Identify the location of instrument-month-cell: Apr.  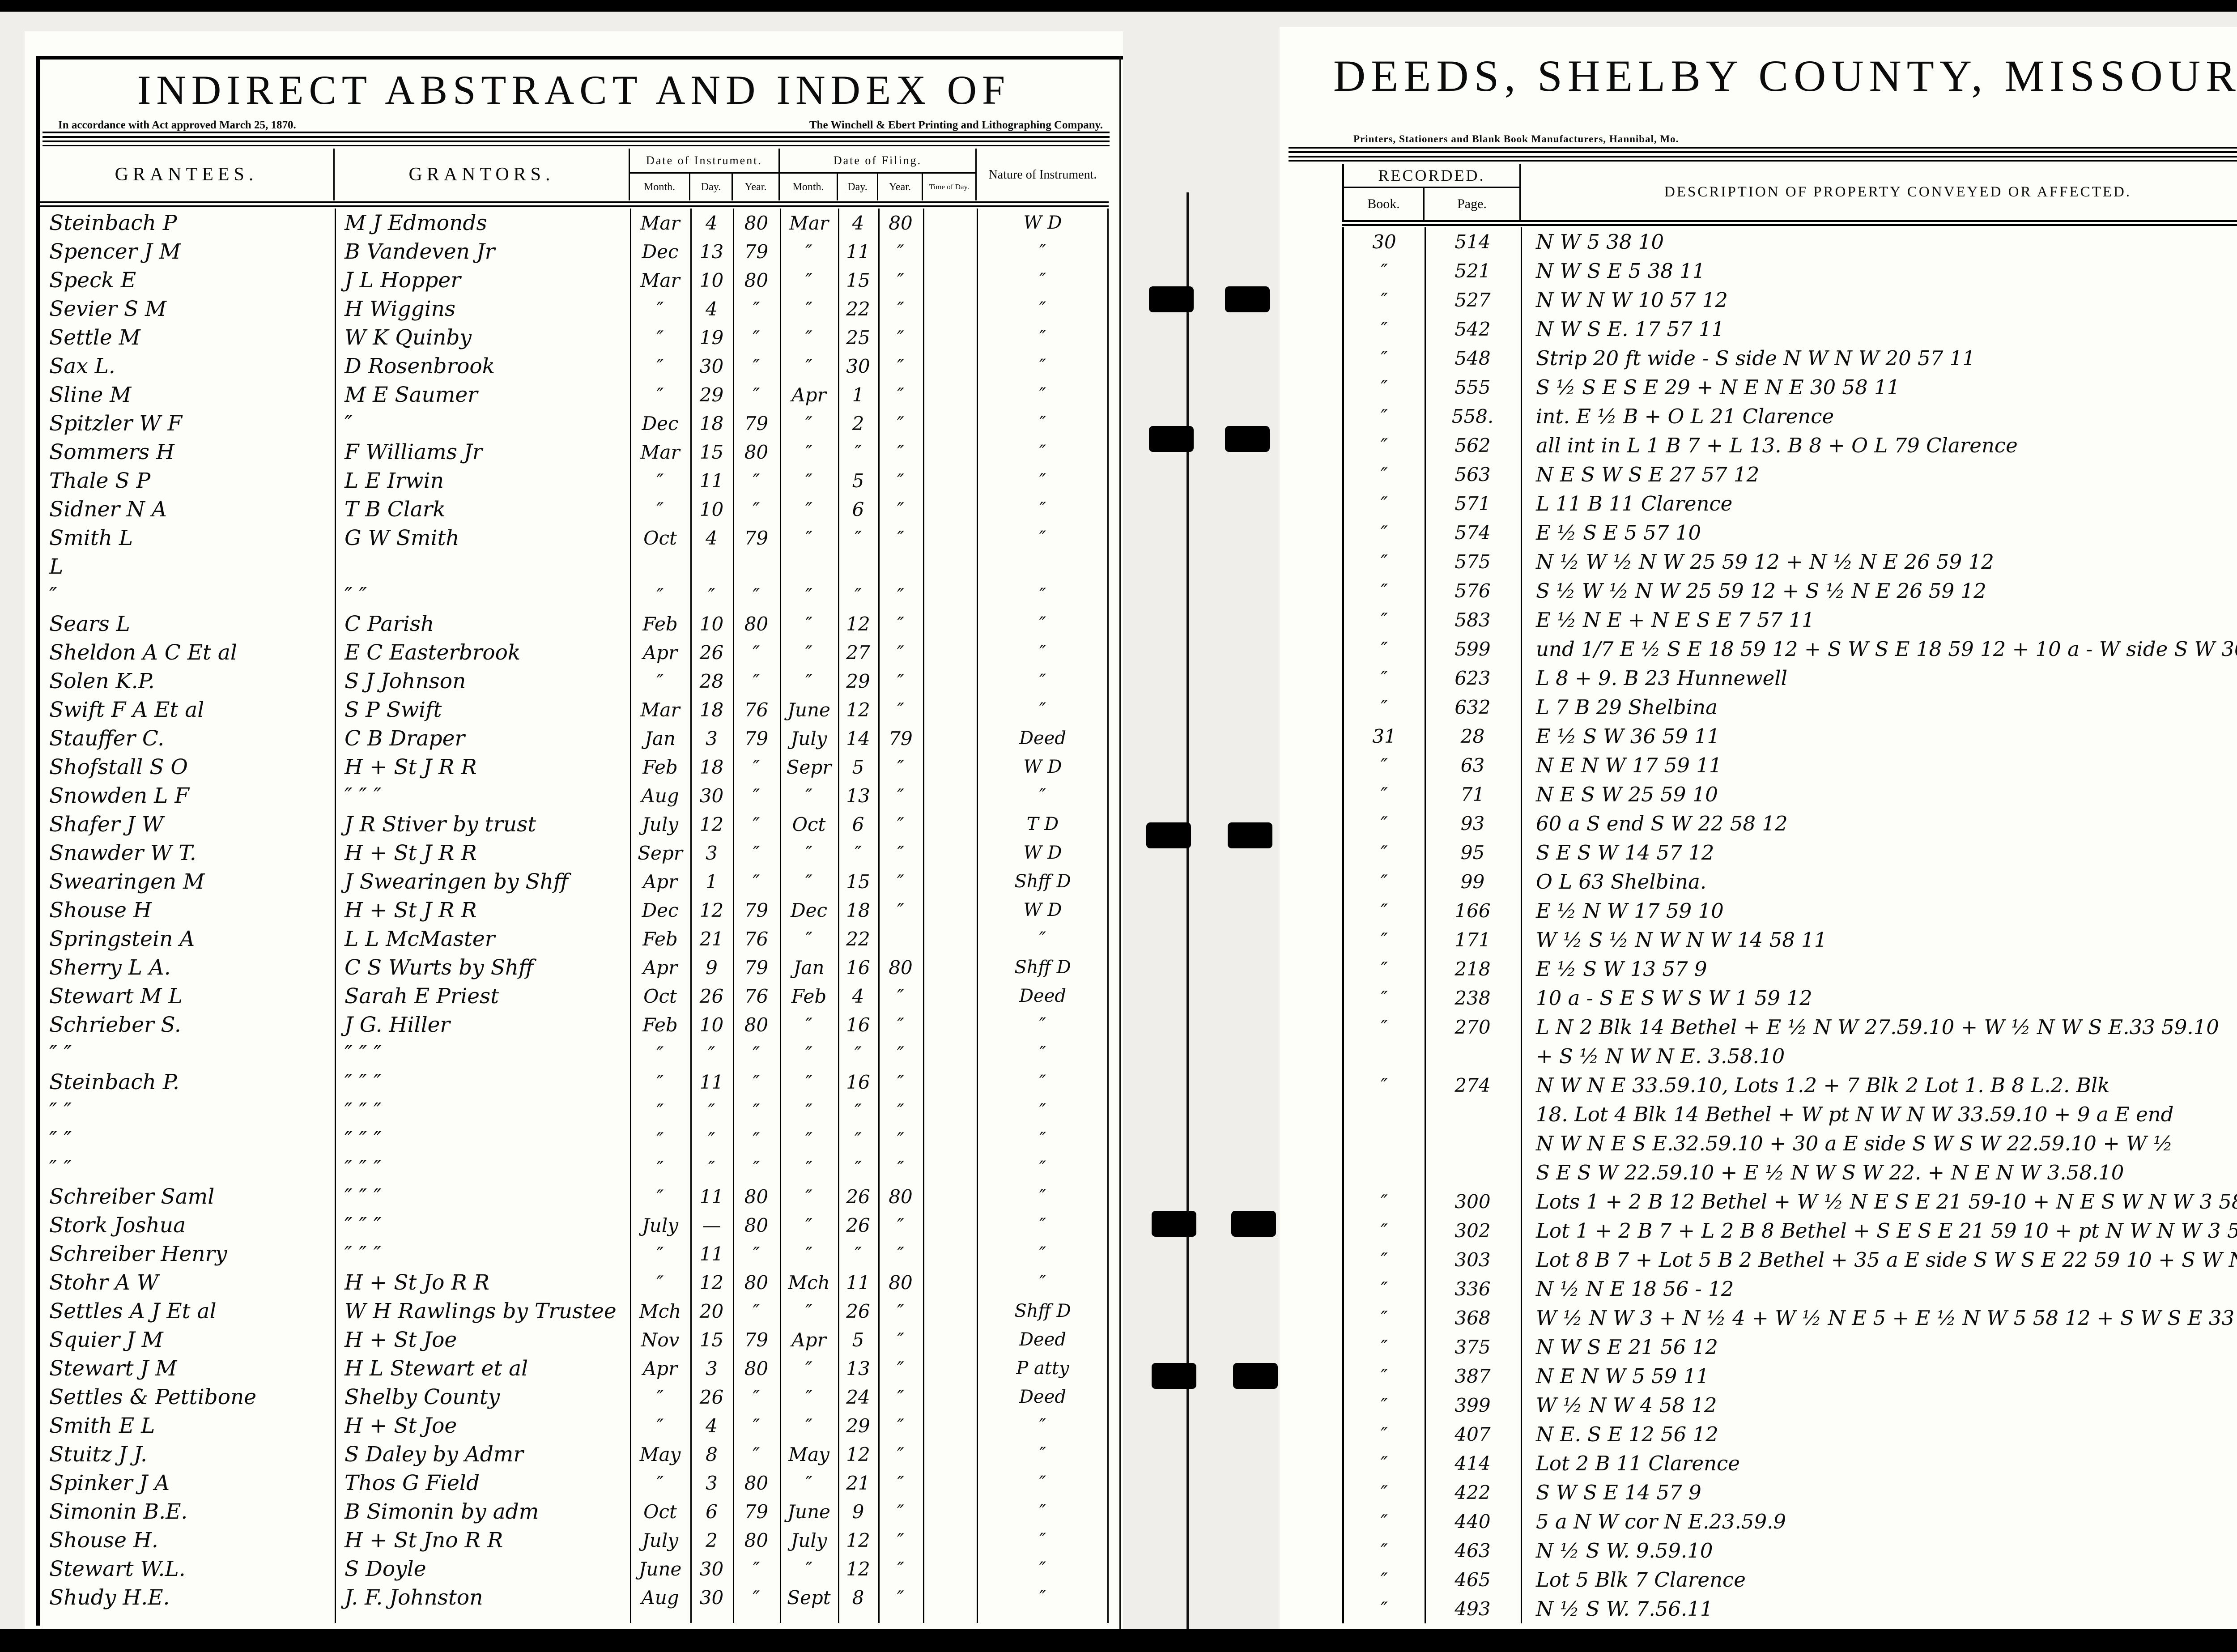
(660, 967).